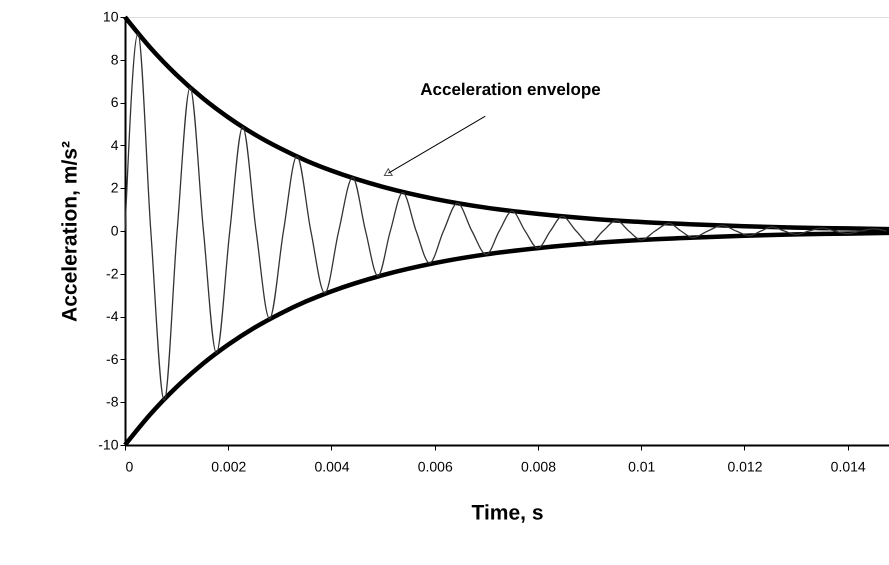 The image size is (889, 565). What do you see at coordinates (112, 358) in the screenshot?
I see `y-tick-label: -6` at bounding box center [112, 358].